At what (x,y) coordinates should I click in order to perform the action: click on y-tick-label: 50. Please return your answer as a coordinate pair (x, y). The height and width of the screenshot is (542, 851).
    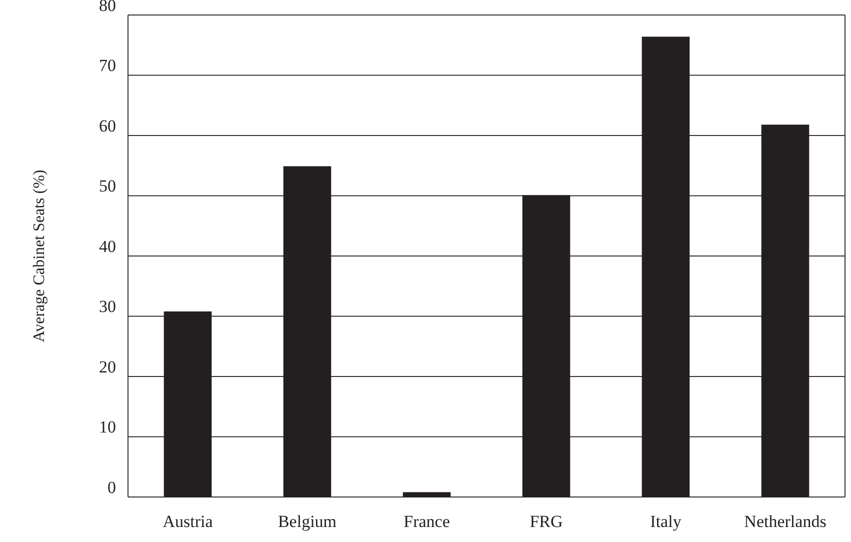
    Looking at the image, I should click on (107, 186).